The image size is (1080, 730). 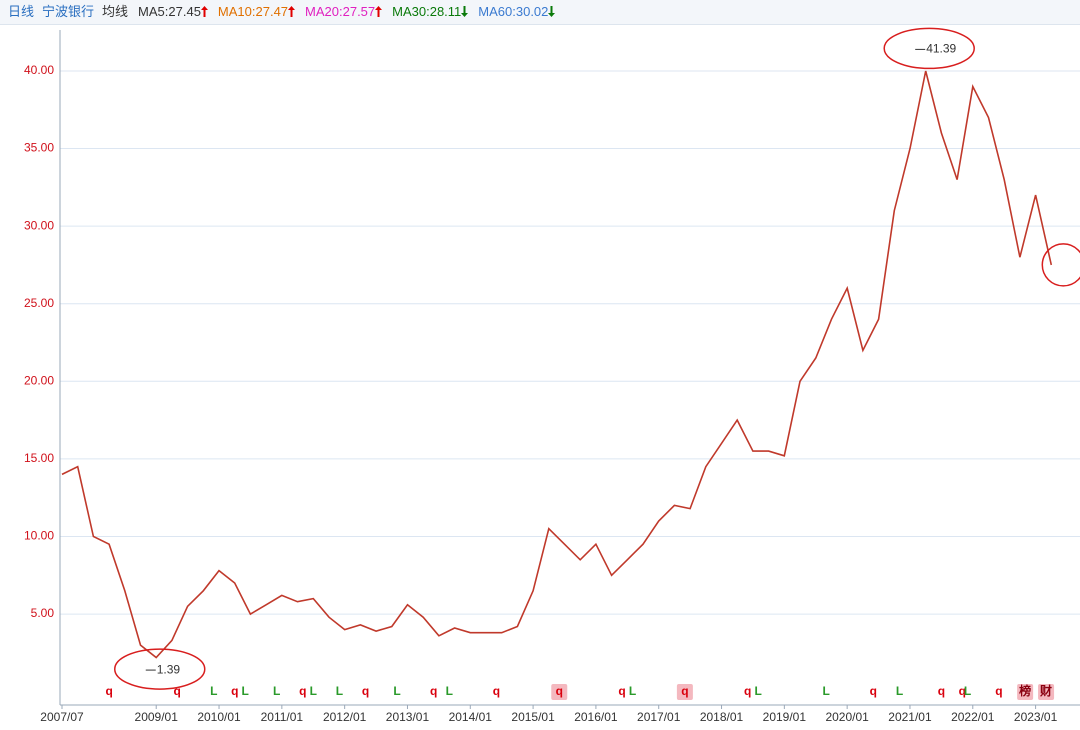 What do you see at coordinates (43, 613) in the screenshot?
I see `y-tick-label: 5.00` at bounding box center [43, 613].